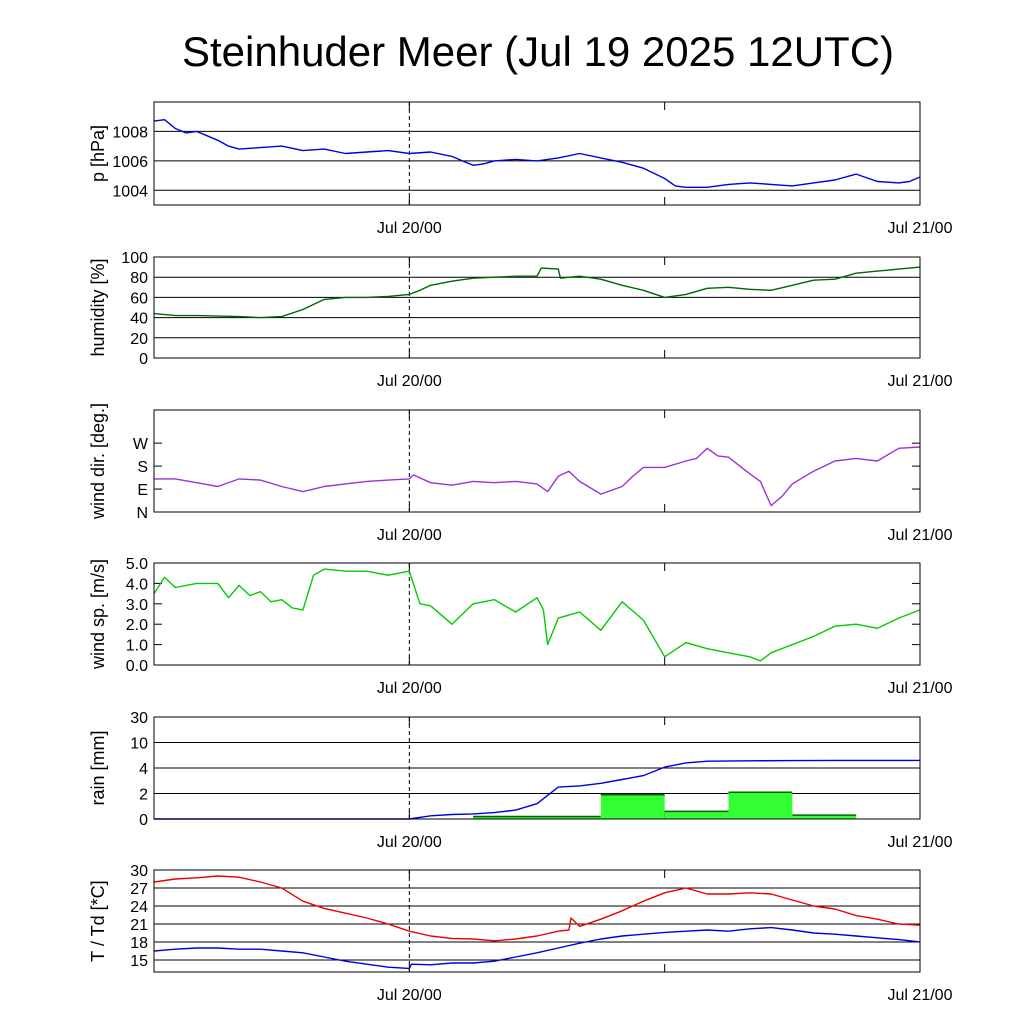  What do you see at coordinates (143, 359) in the screenshot?
I see `humidity-ytick-label: 0` at bounding box center [143, 359].